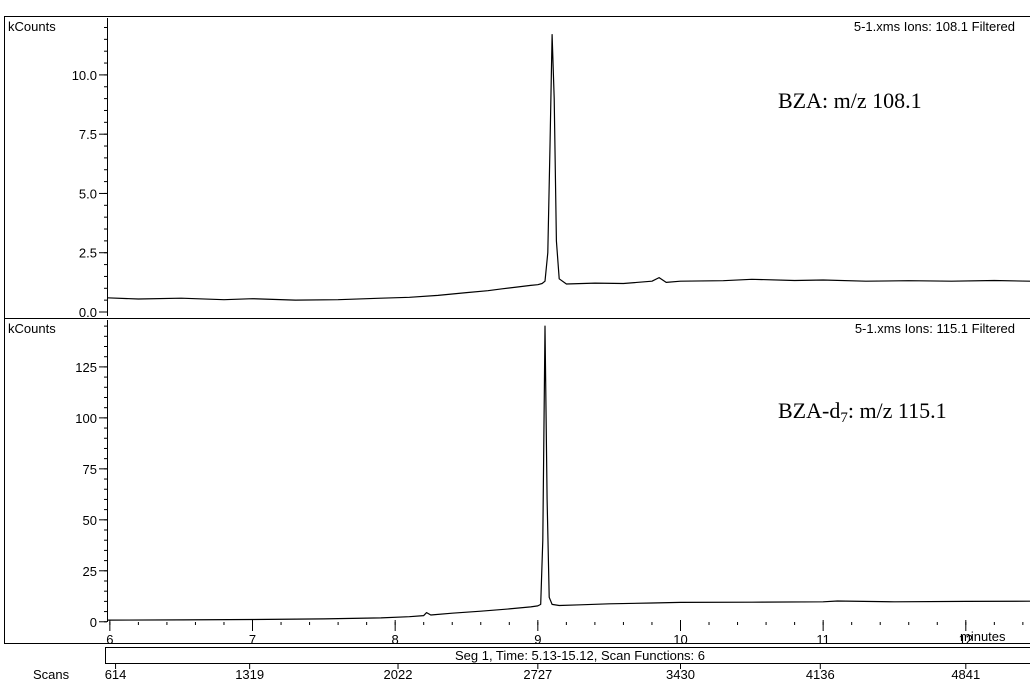 Image resolution: width=1030 pixels, height=682 pixels. Describe the element at coordinates (88, 253) in the screenshot. I see `y-tick-label-top: 2.5` at that location.